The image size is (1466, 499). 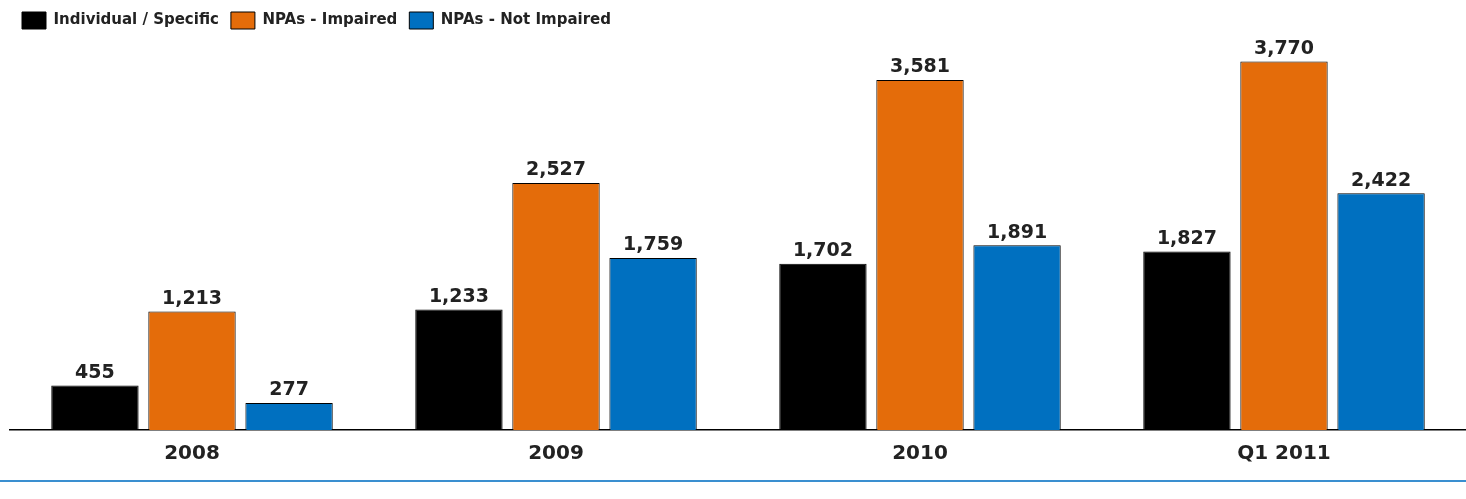 I want to click on data-label: 1,891, so click(x=1017, y=230).